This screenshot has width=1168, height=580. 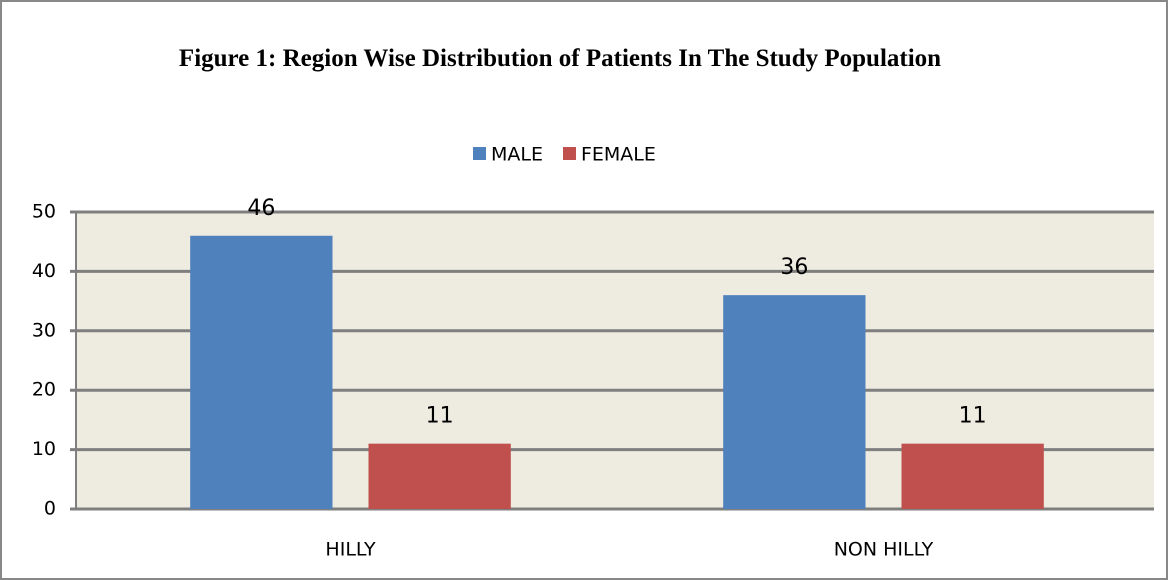 I want to click on legend-label: MALE, so click(x=517, y=155).